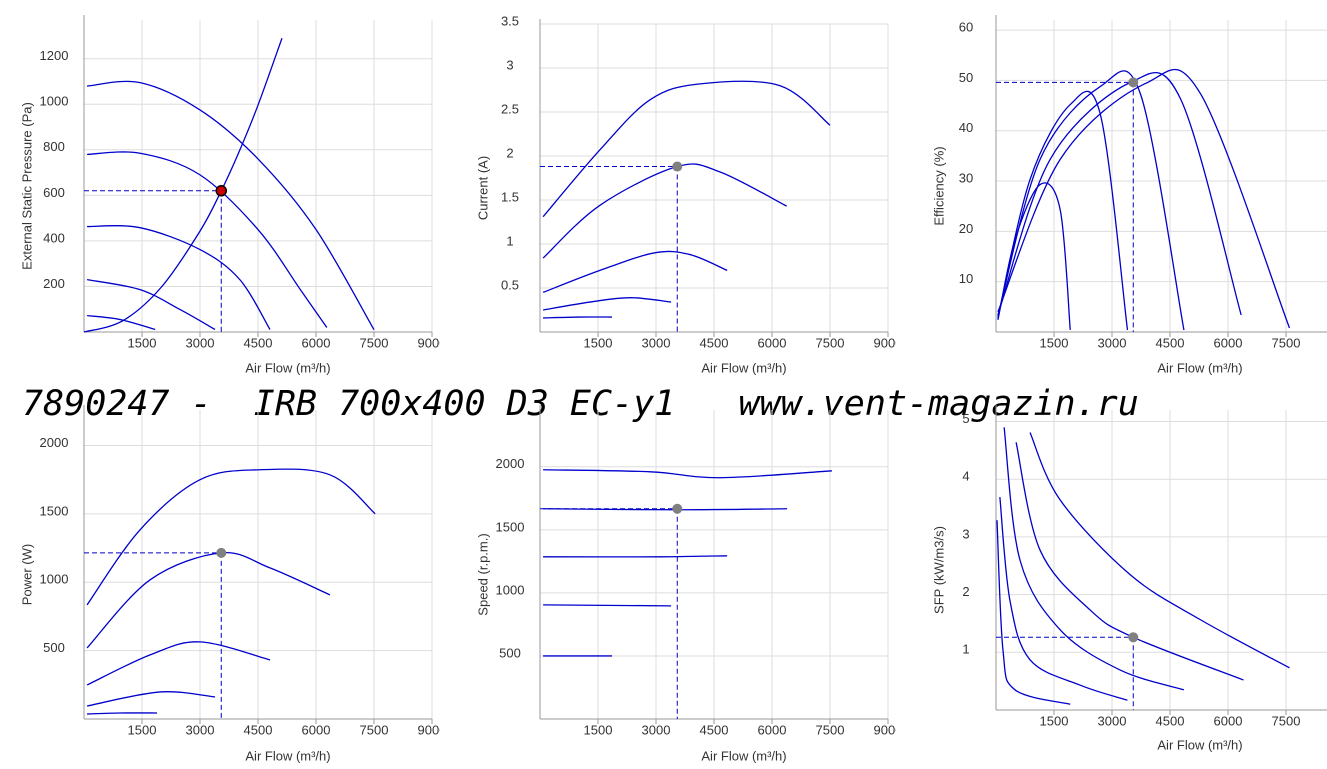  Describe the element at coordinates (26, 574) in the screenshot. I see `y-axis-label: Power (W)` at that location.